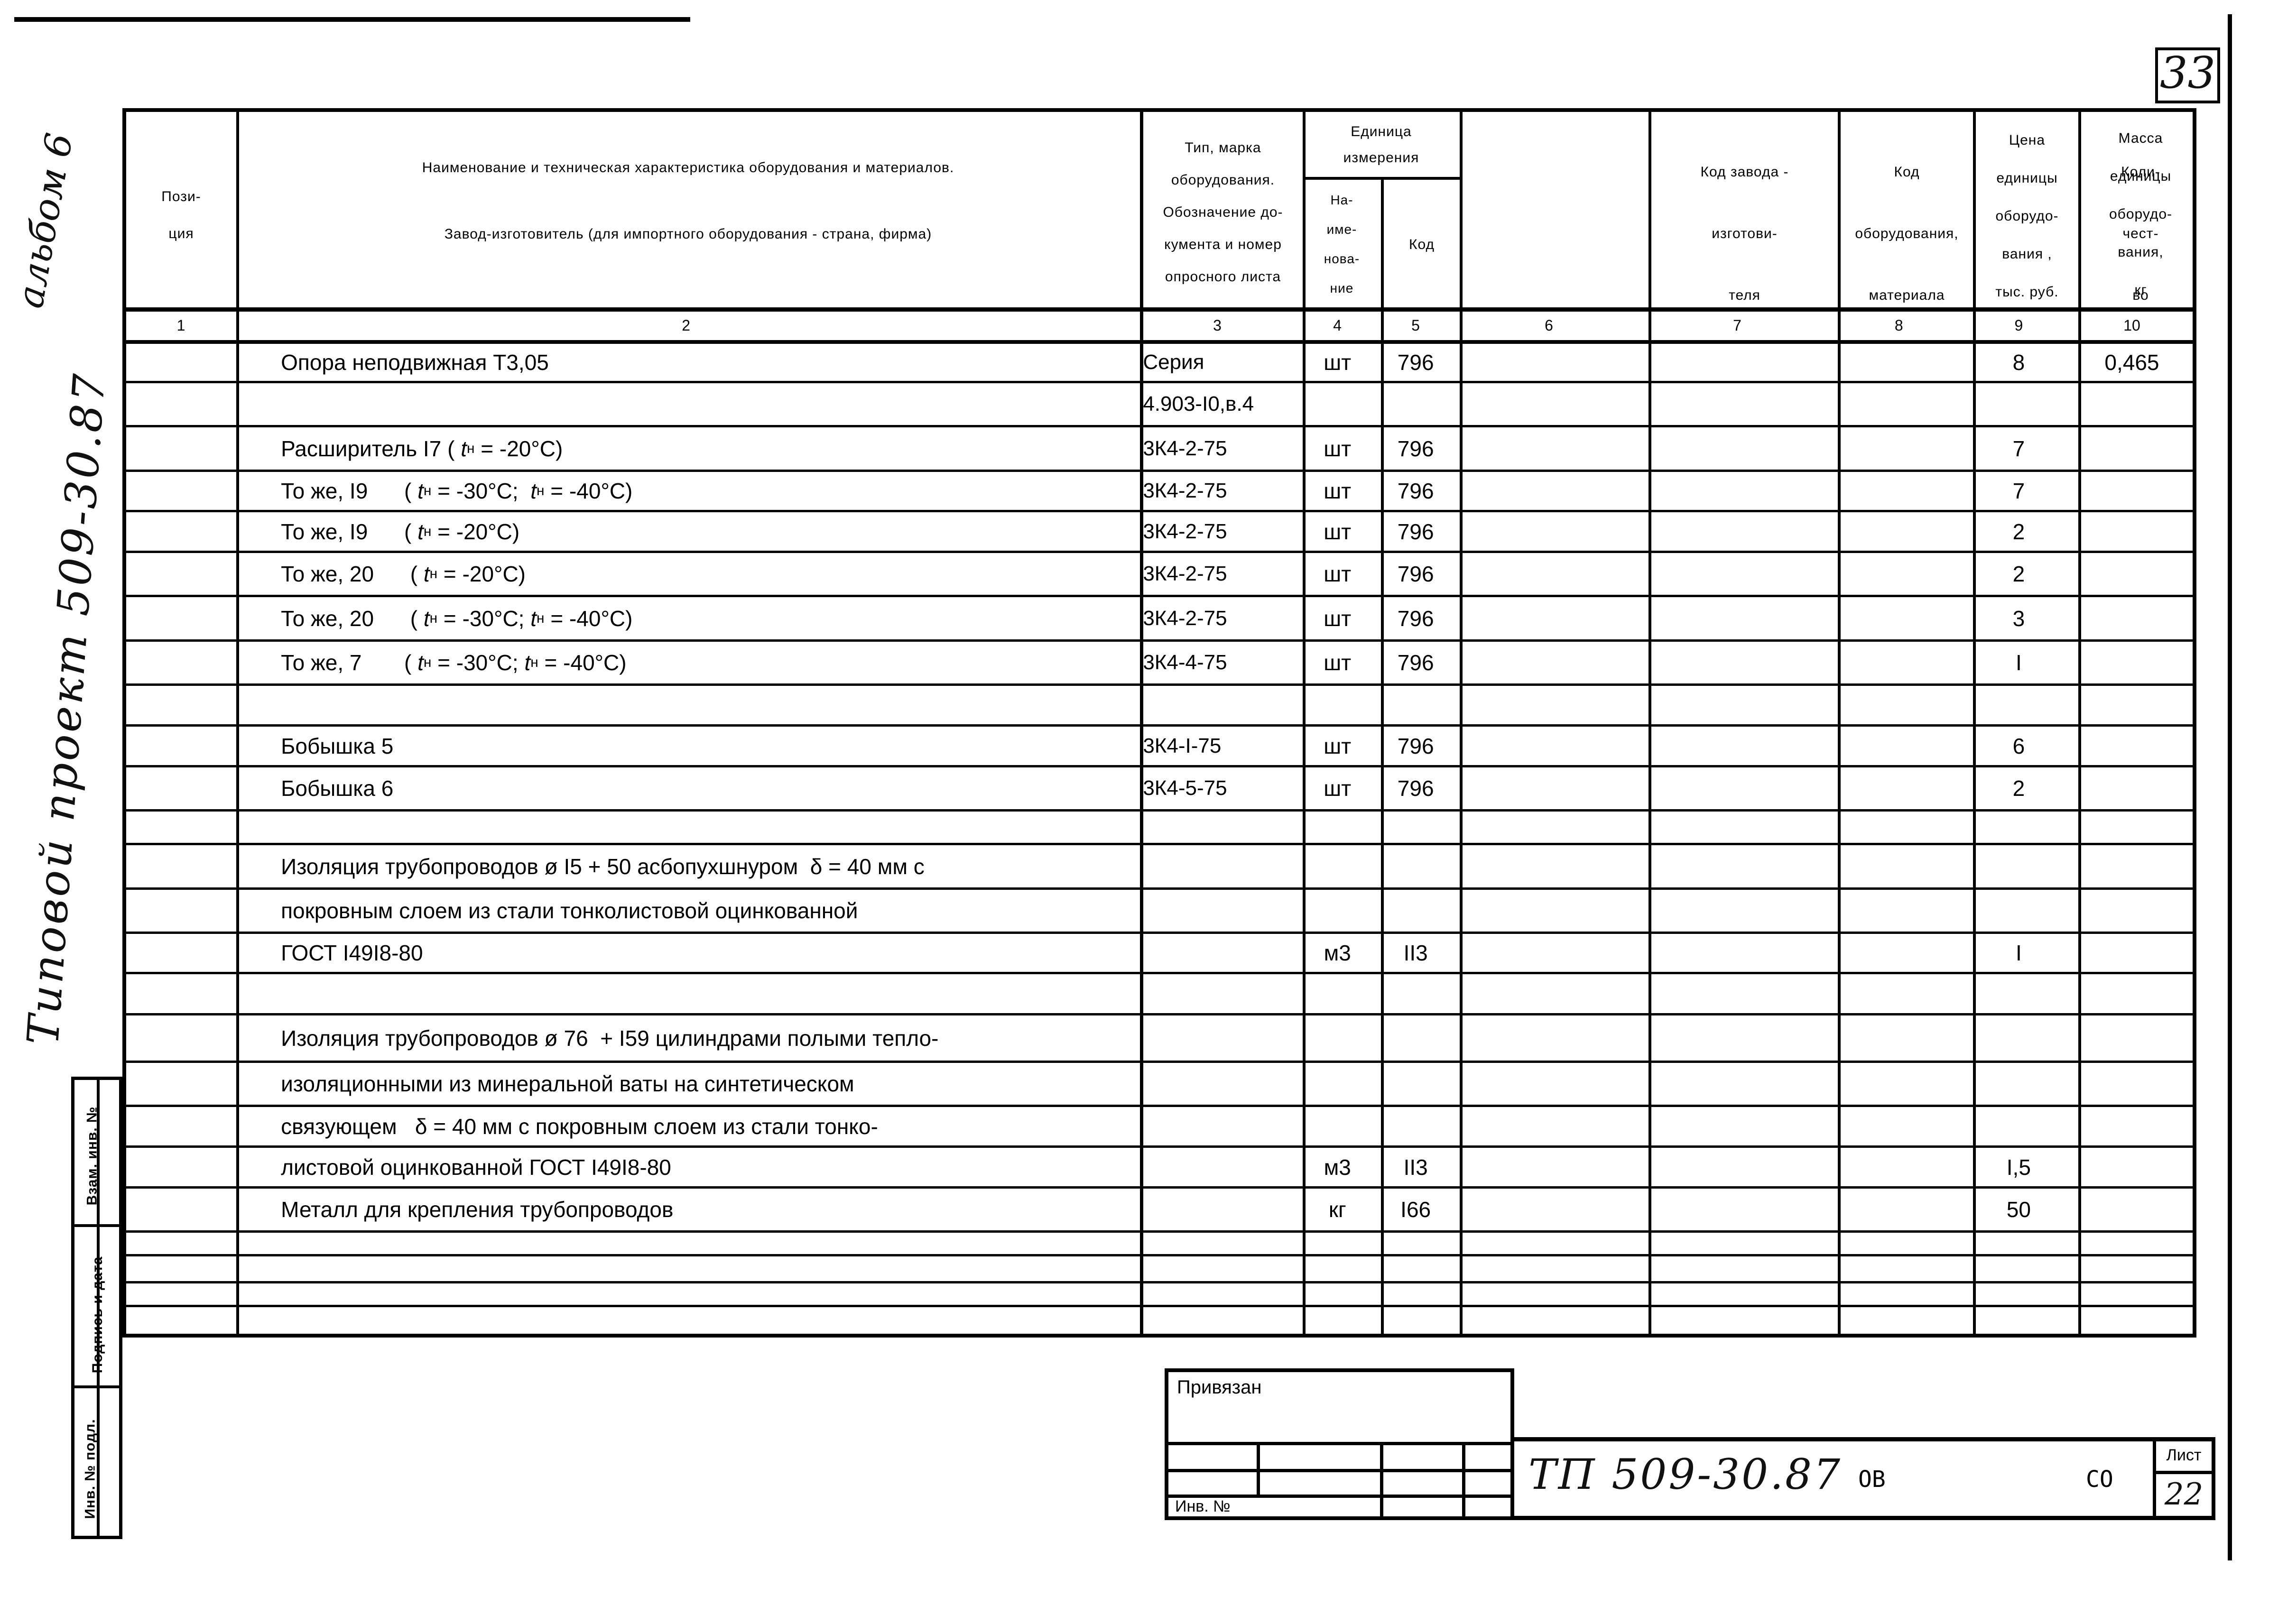 This screenshot has height=1624, width=2269. I want to click on cell-unit: кг, so click(1337, 1209).